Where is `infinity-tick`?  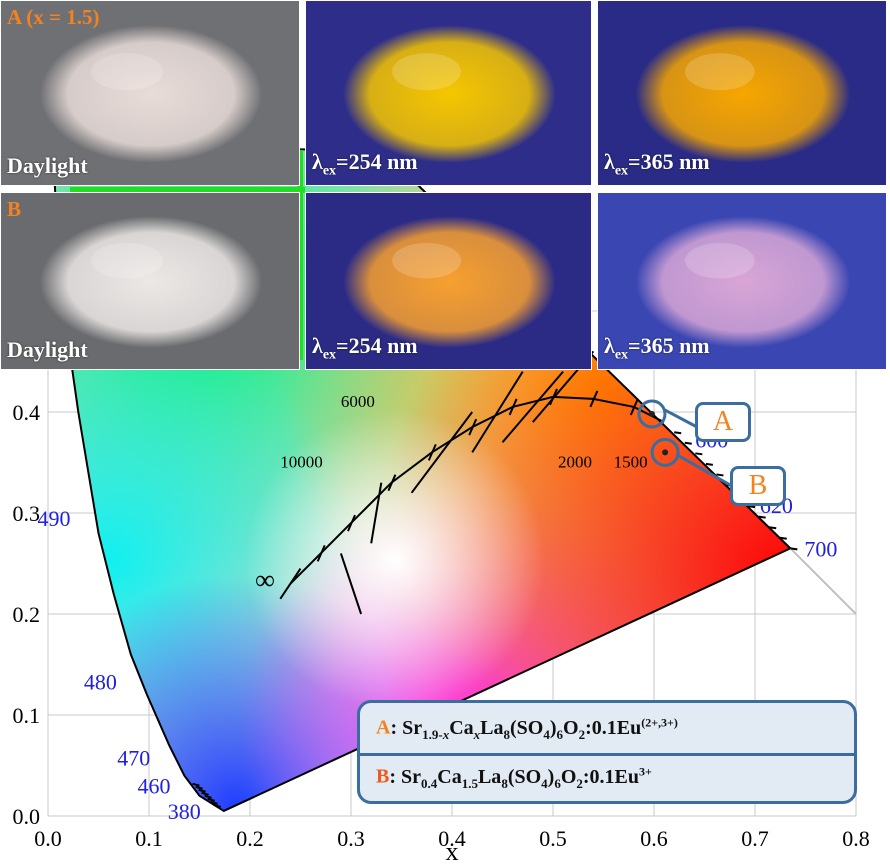 infinity-tick is located at coordinates (290, 583).